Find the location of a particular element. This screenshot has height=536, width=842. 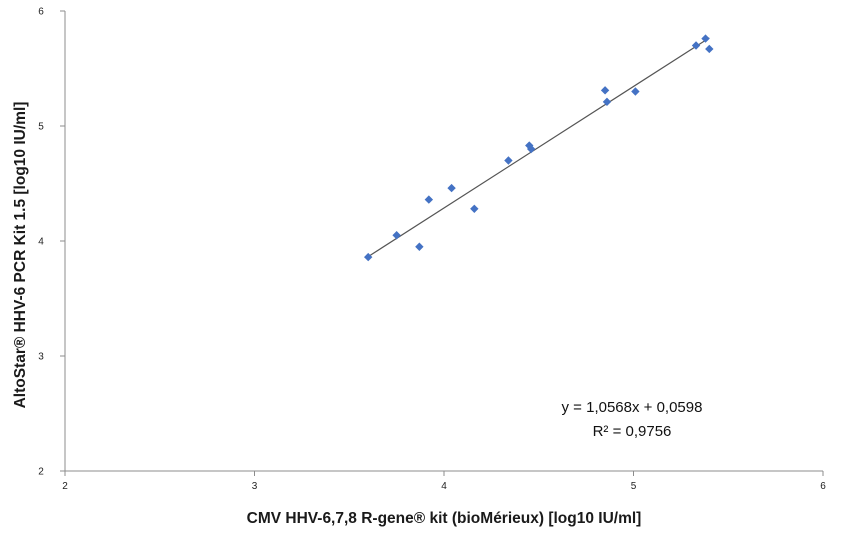

y-tick-label: 2 is located at coordinates (41, 472).